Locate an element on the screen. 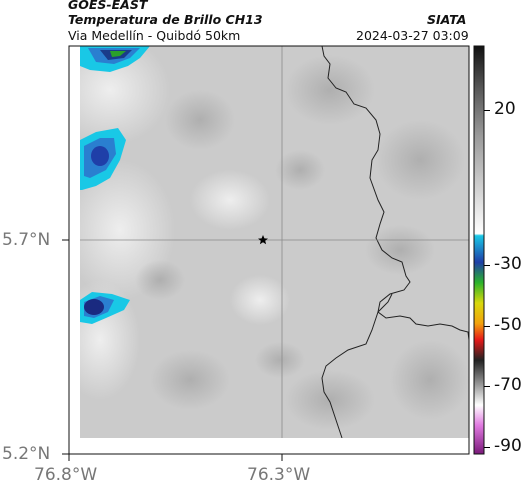  cold-cloud-top-cell-south is located at coordinates (105, 308).